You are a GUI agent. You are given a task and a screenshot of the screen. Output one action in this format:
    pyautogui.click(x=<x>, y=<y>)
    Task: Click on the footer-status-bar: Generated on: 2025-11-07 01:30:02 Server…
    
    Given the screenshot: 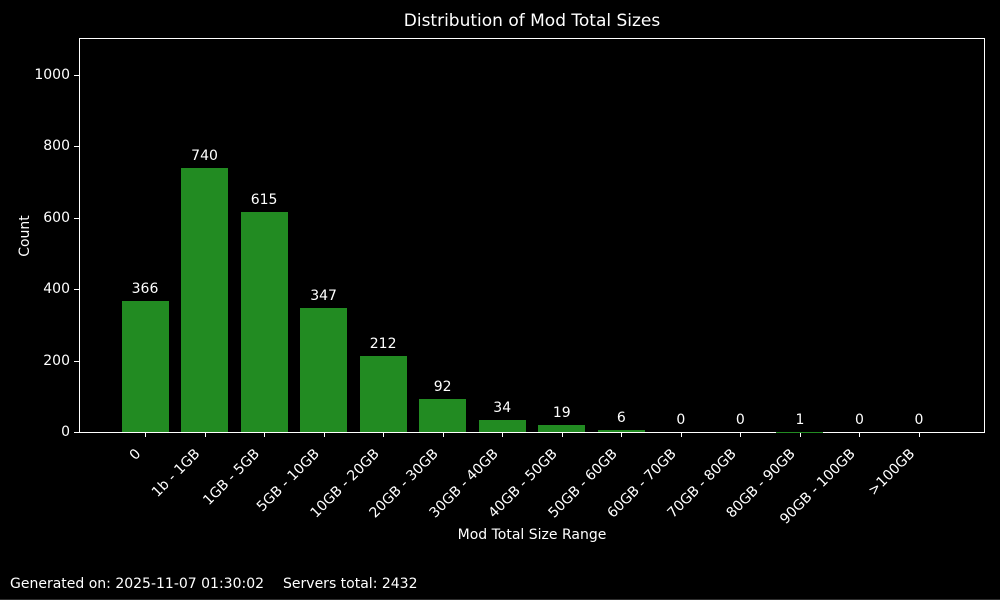 What is the action you would take?
    pyautogui.click(x=214, y=584)
    